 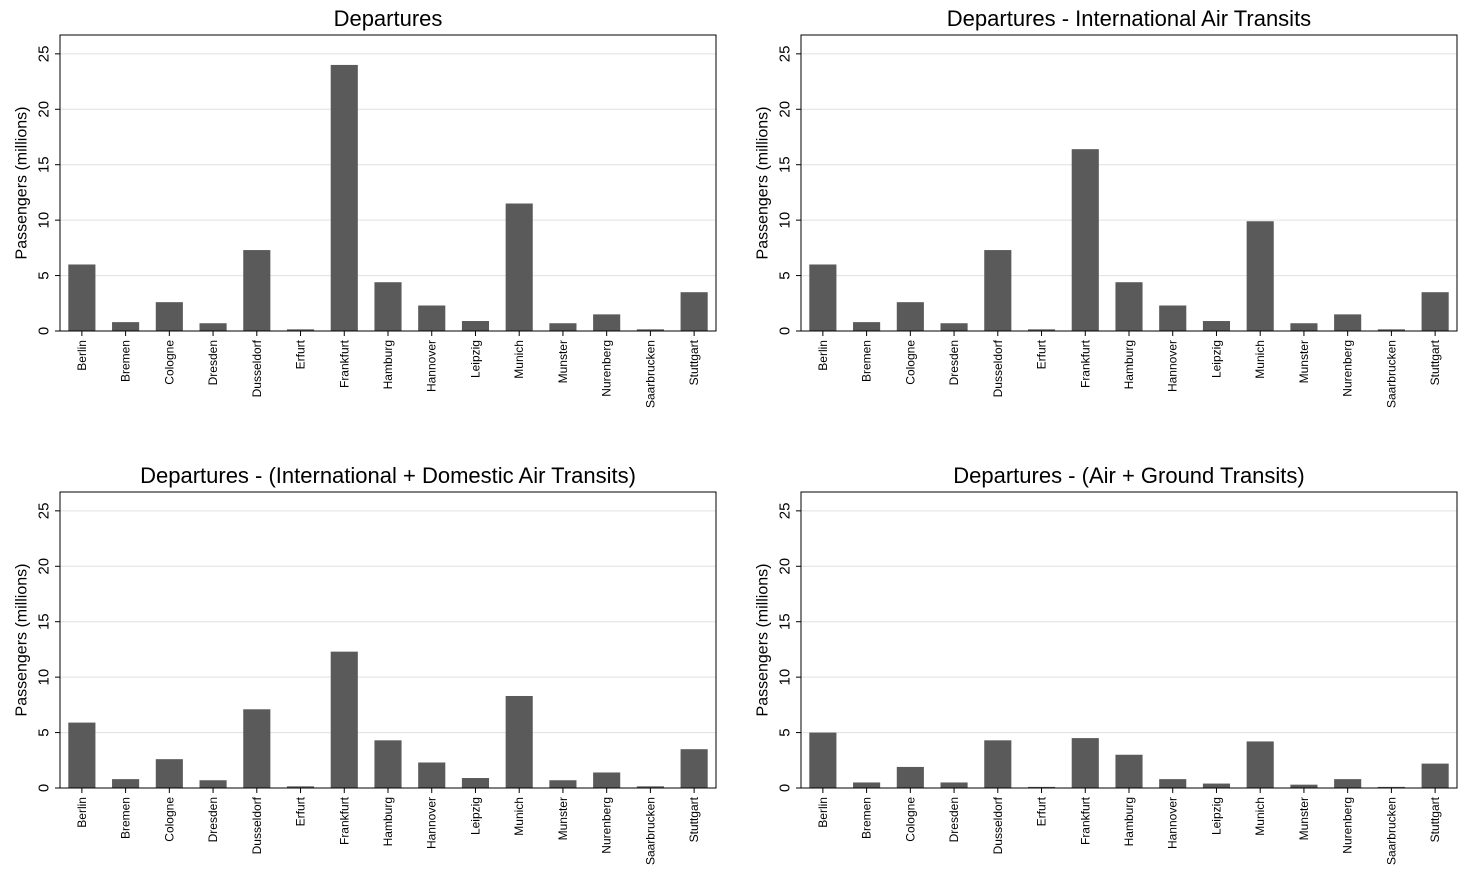 What do you see at coordinates (1260, 764) in the screenshot?
I see `bar-munich` at bounding box center [1260, 764].